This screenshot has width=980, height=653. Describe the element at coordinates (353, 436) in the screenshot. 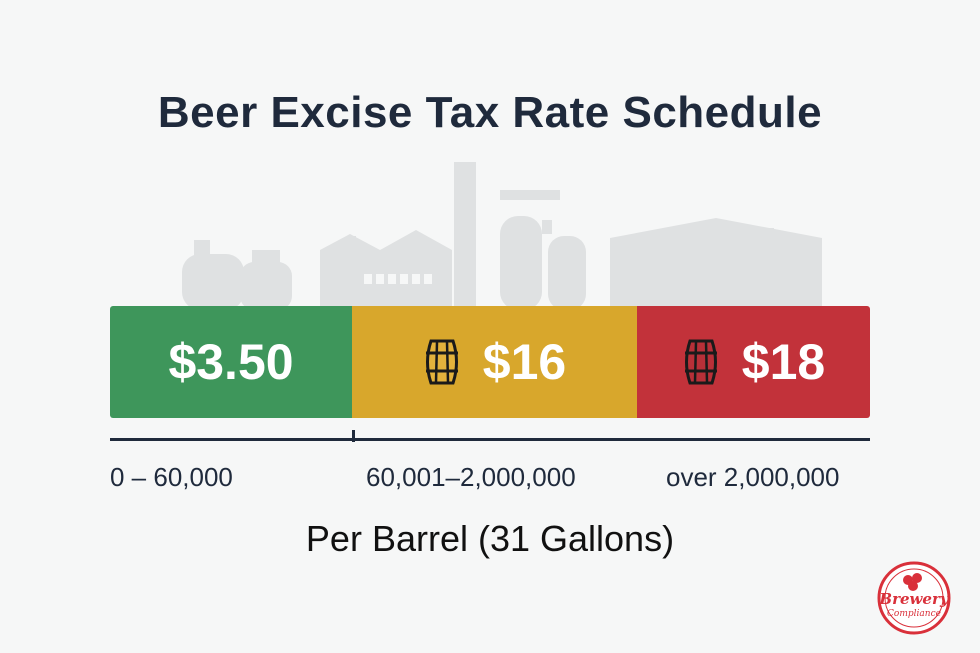

I see `axis-tick` at that location.